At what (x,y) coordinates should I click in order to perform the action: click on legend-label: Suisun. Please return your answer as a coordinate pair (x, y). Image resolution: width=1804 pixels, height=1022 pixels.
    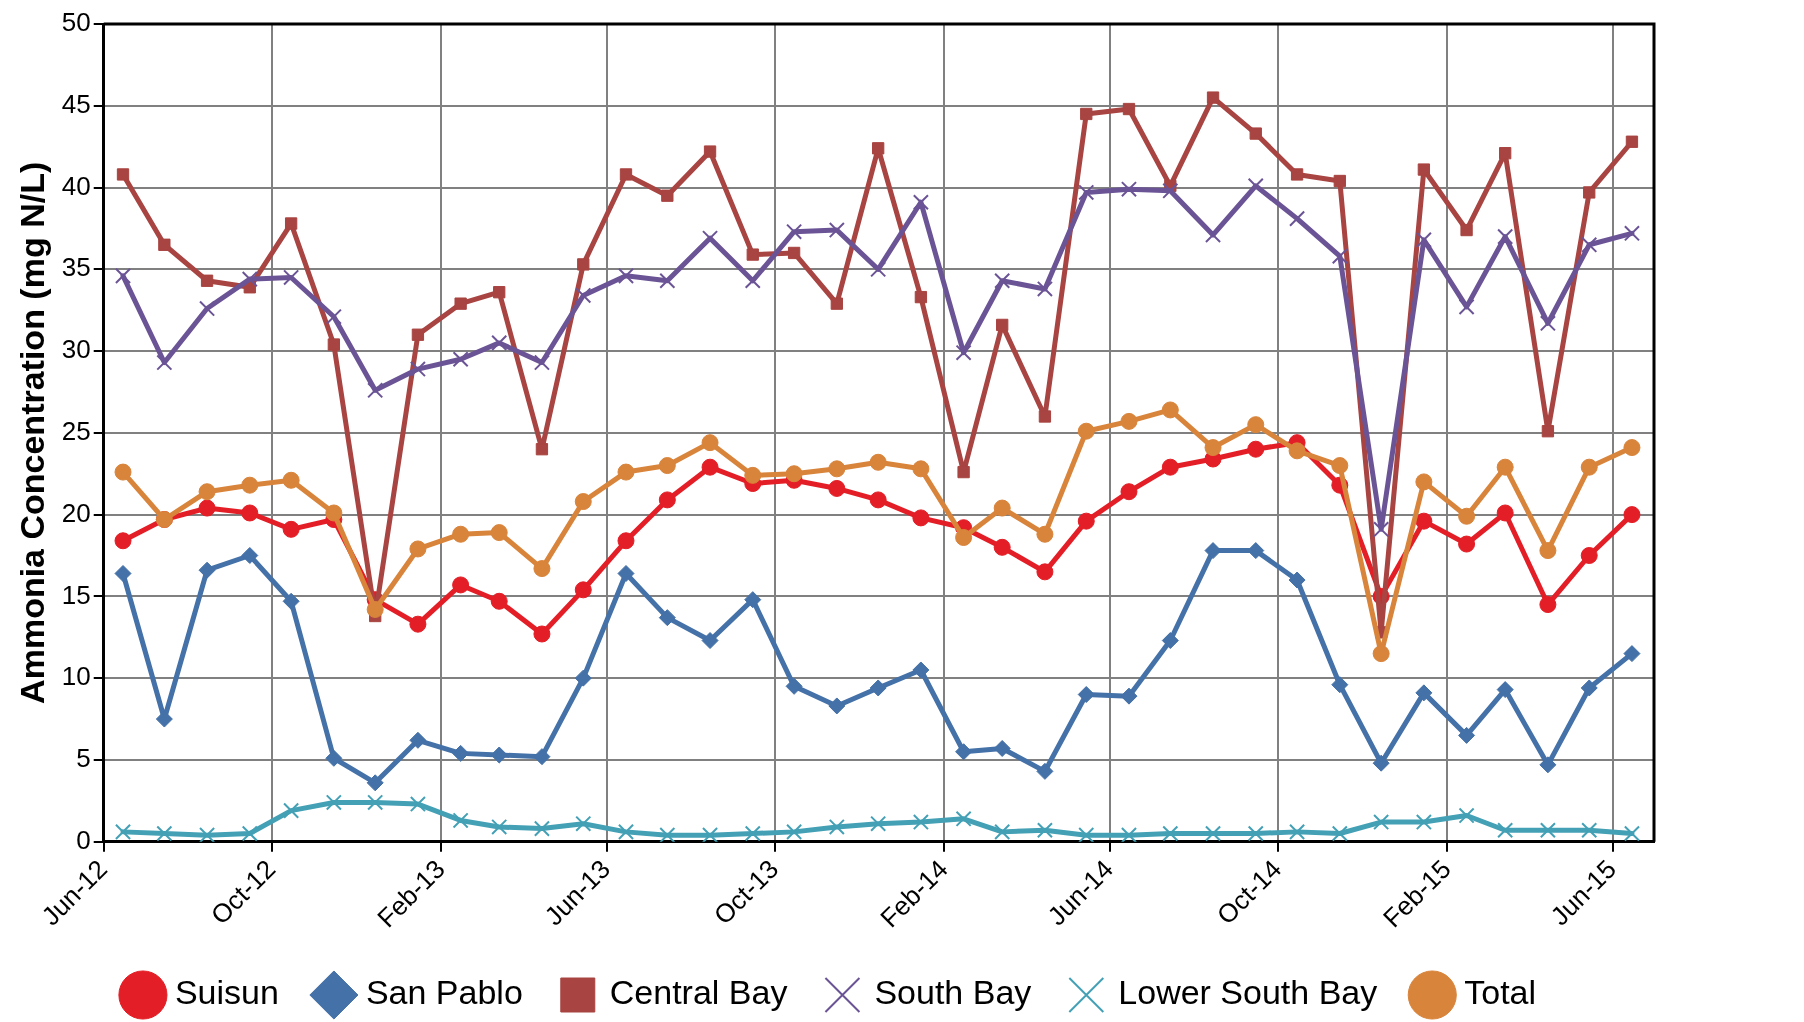
    Looking at the image, I should click on (226, 992).